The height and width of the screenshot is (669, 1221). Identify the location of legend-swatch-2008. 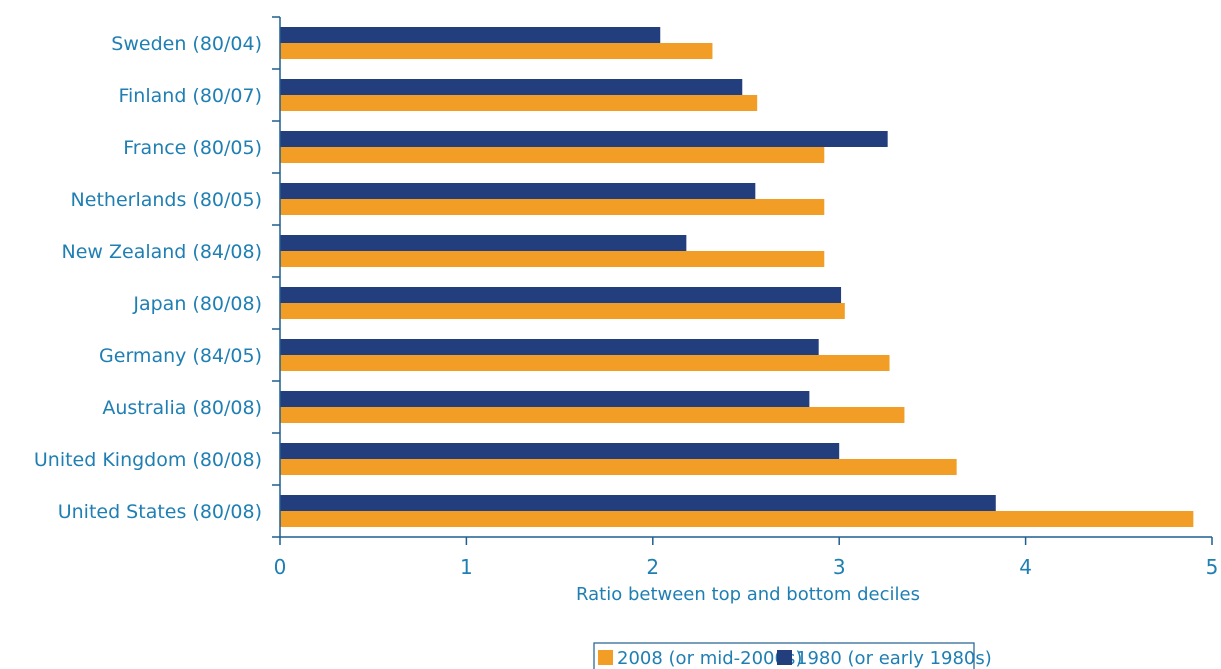
(605, 657).